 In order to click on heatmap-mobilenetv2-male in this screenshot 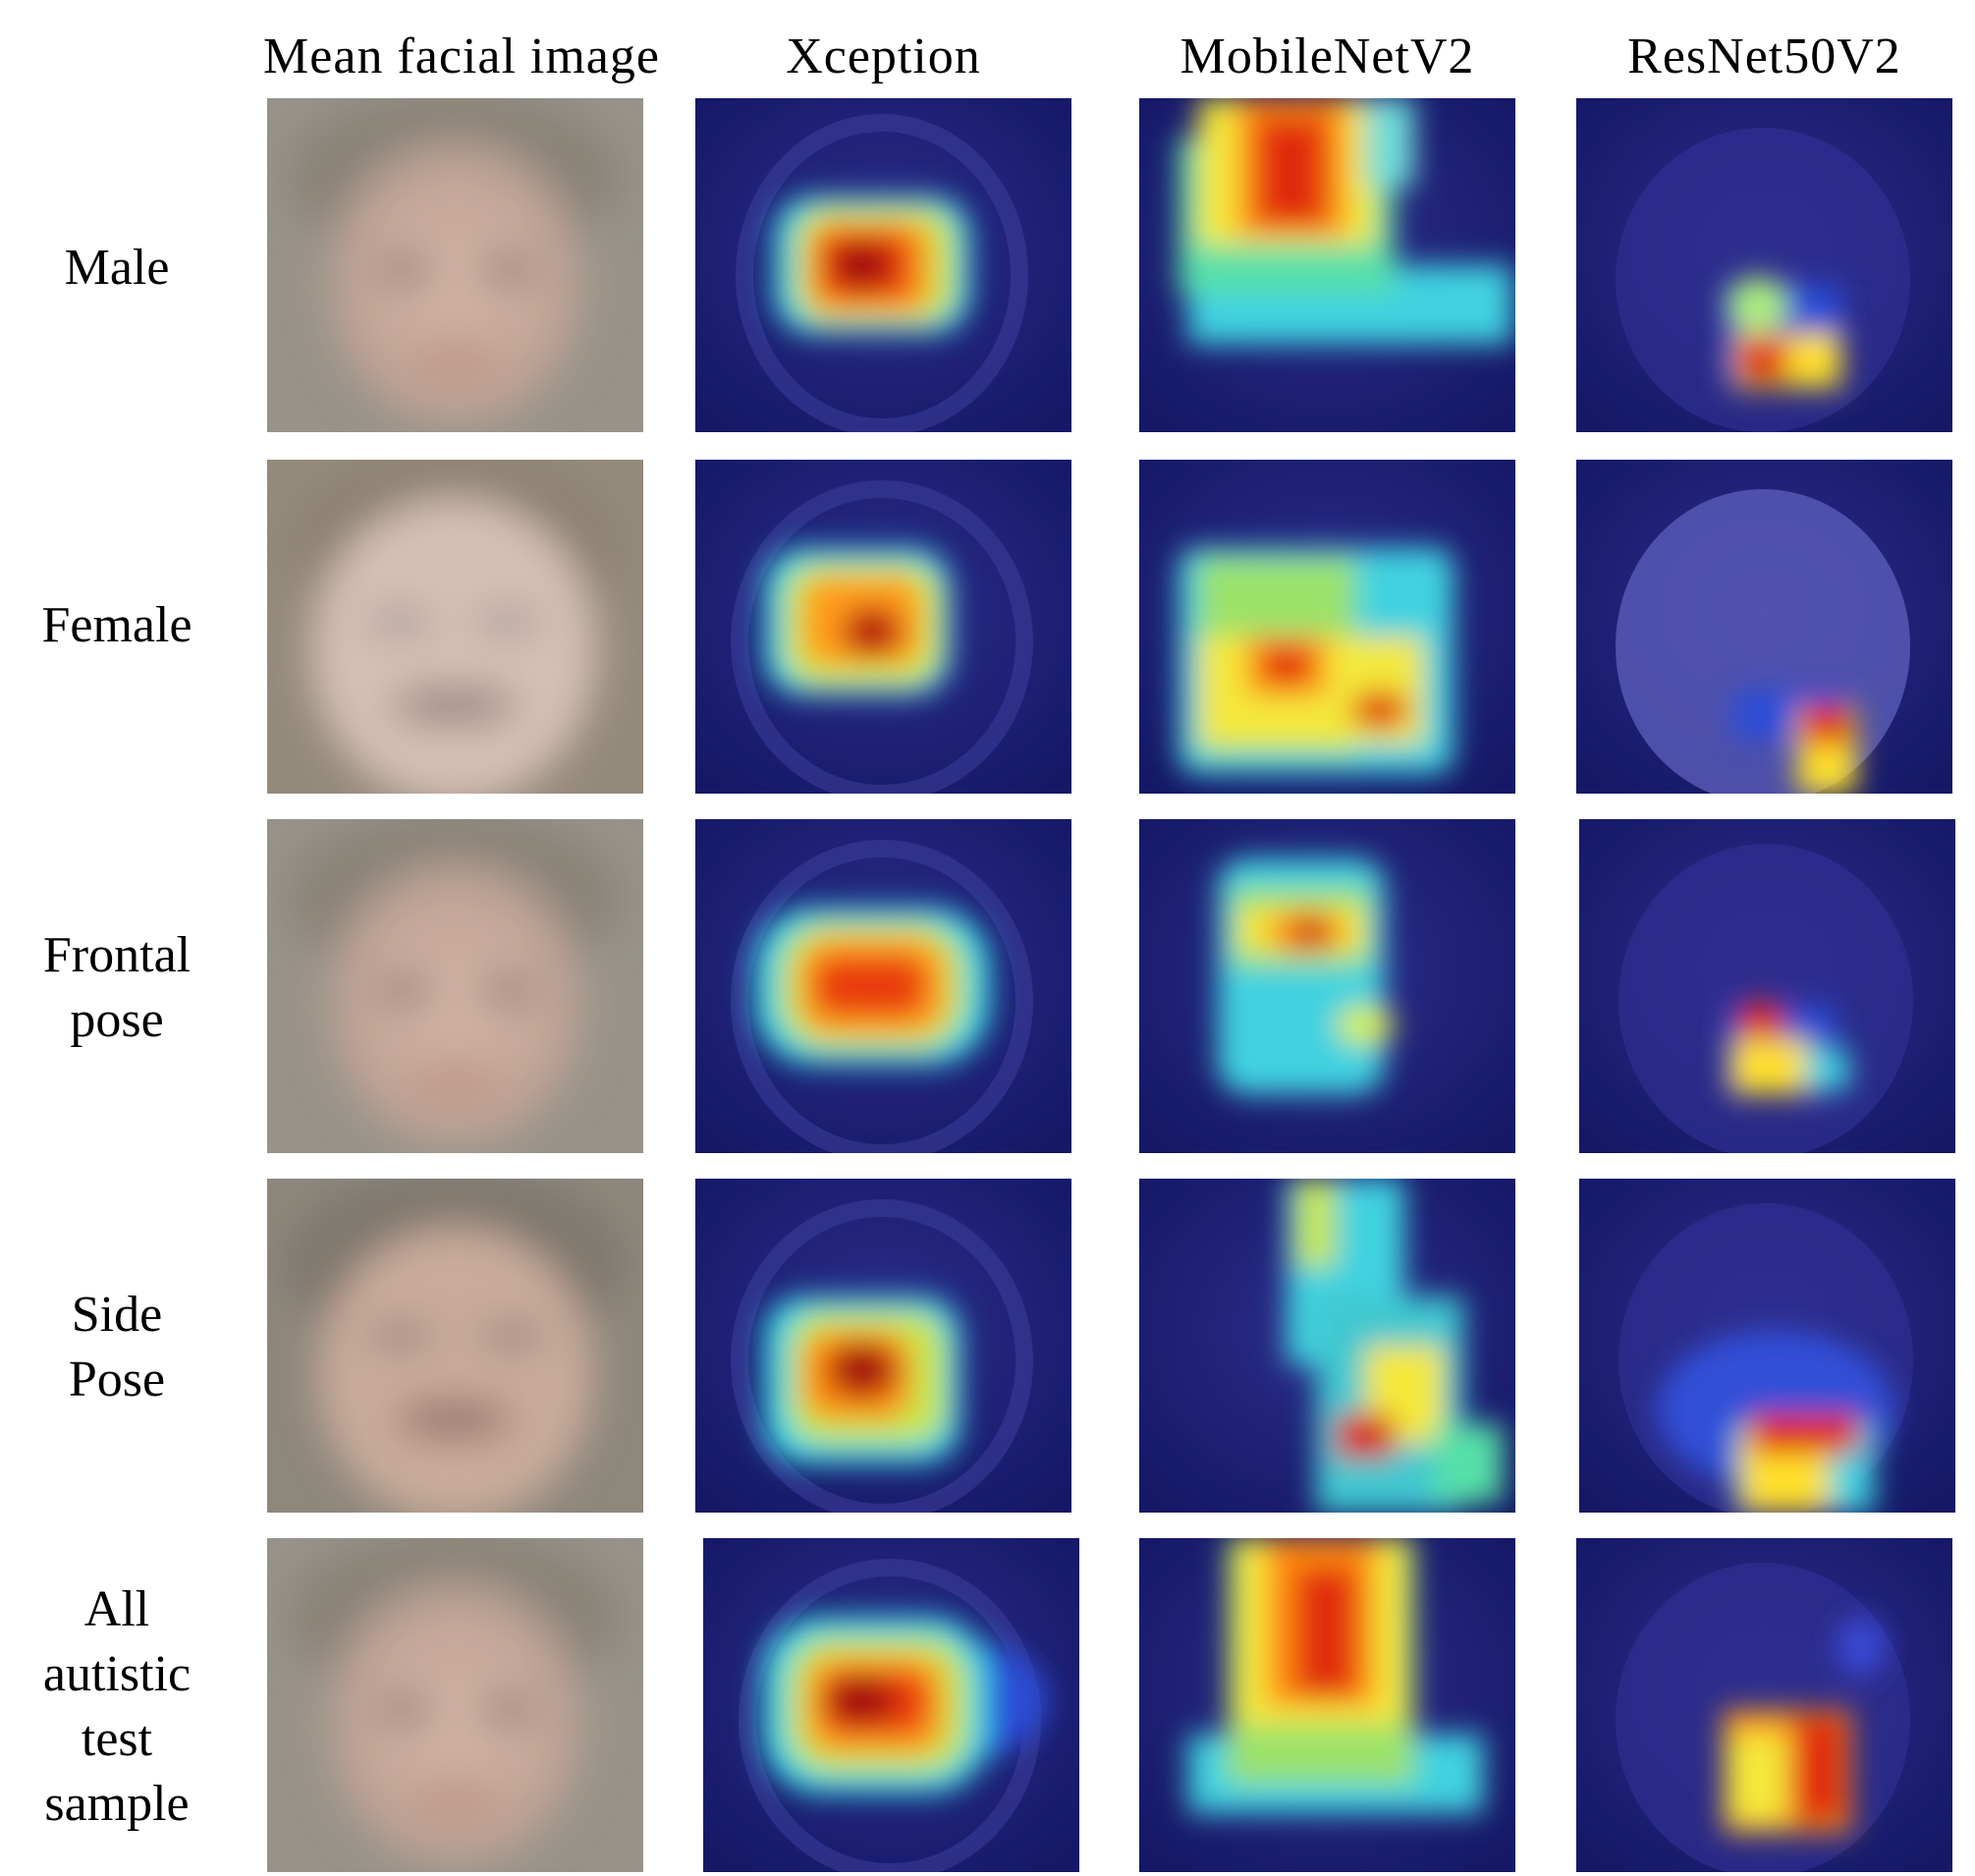, I will do `click(1327, 265)`.